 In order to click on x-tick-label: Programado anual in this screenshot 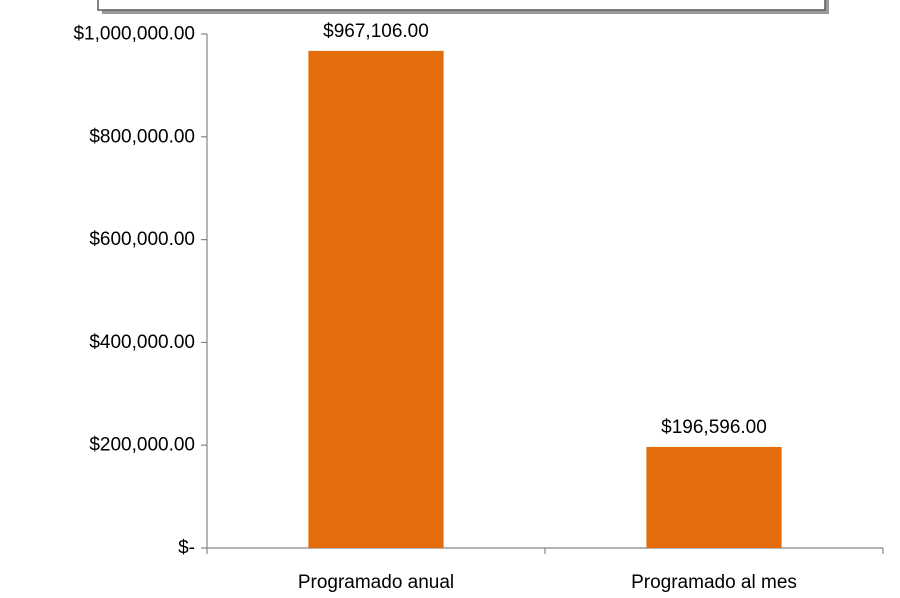, I will do `click(376, 582)`.